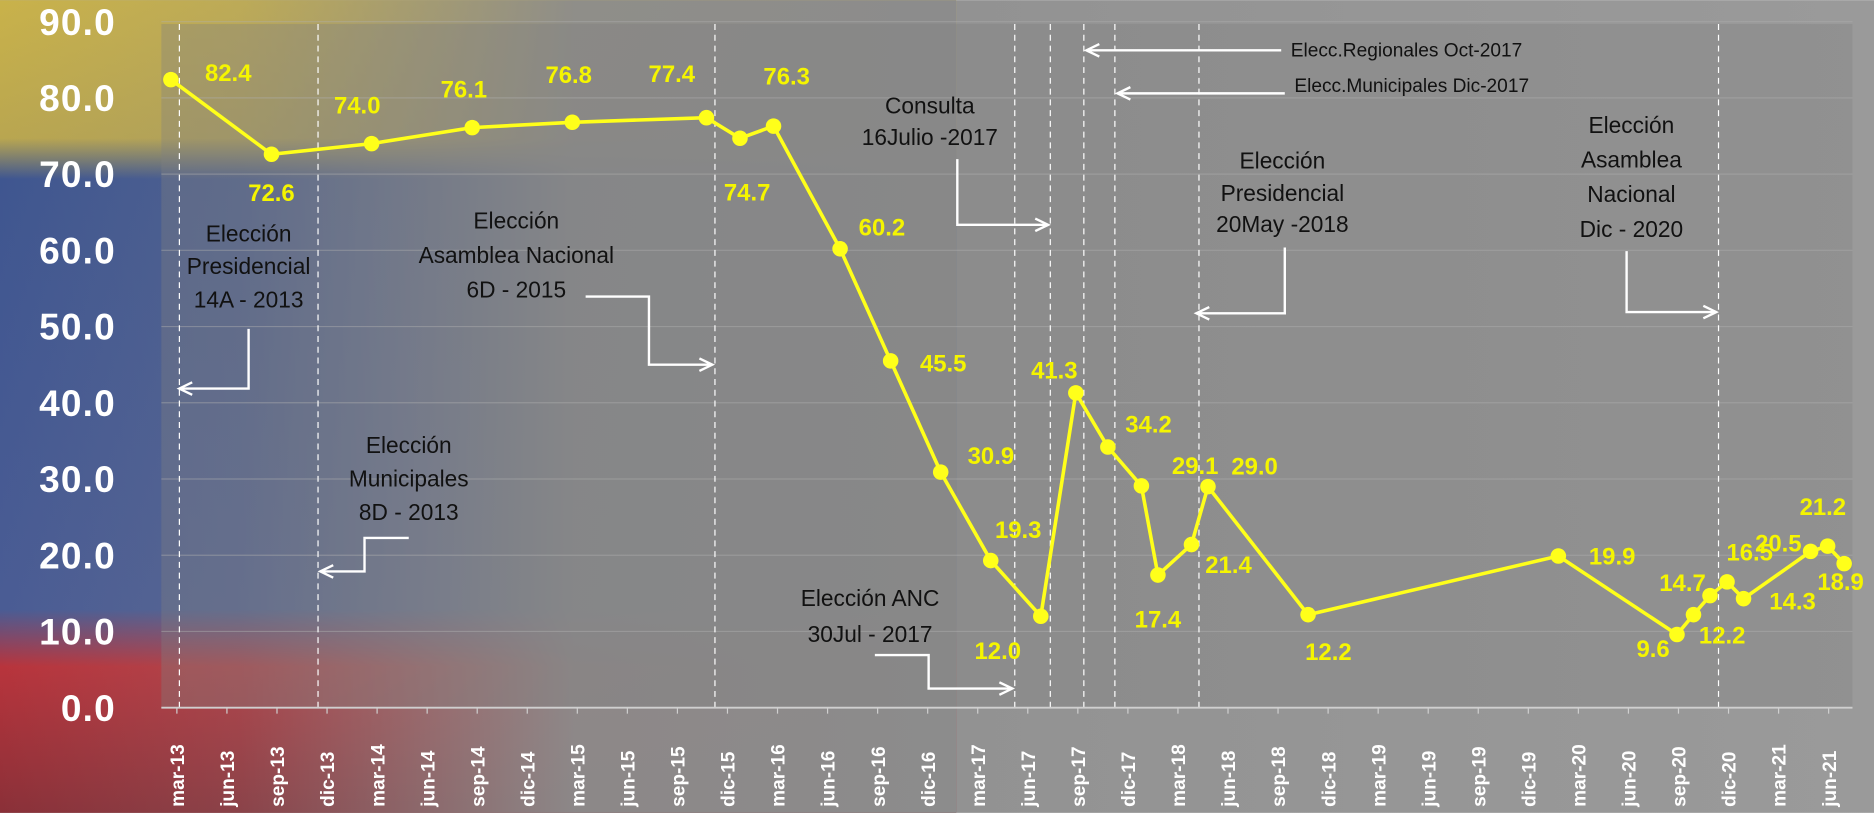 The height and width of the screenshot is (813, 1874). What do you see at coordinates (1228, 565) in the screenshot?
I see `value-label: 21.4` at bounding box center [1228, 565].